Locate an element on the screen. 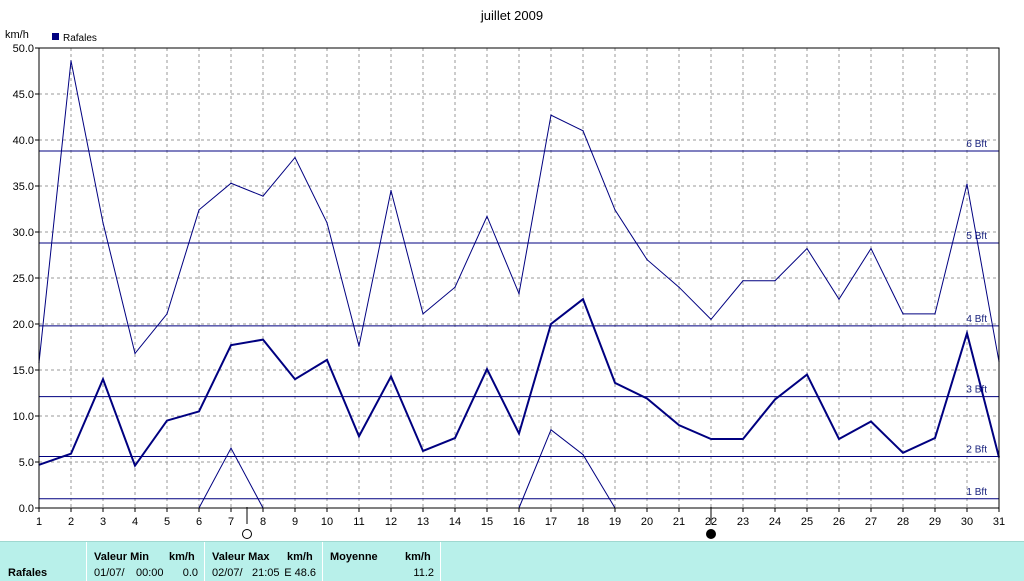 The height and width of the screenshot is (581, 1024). x-tick-label: 11 is located at coordinates (358, 522).